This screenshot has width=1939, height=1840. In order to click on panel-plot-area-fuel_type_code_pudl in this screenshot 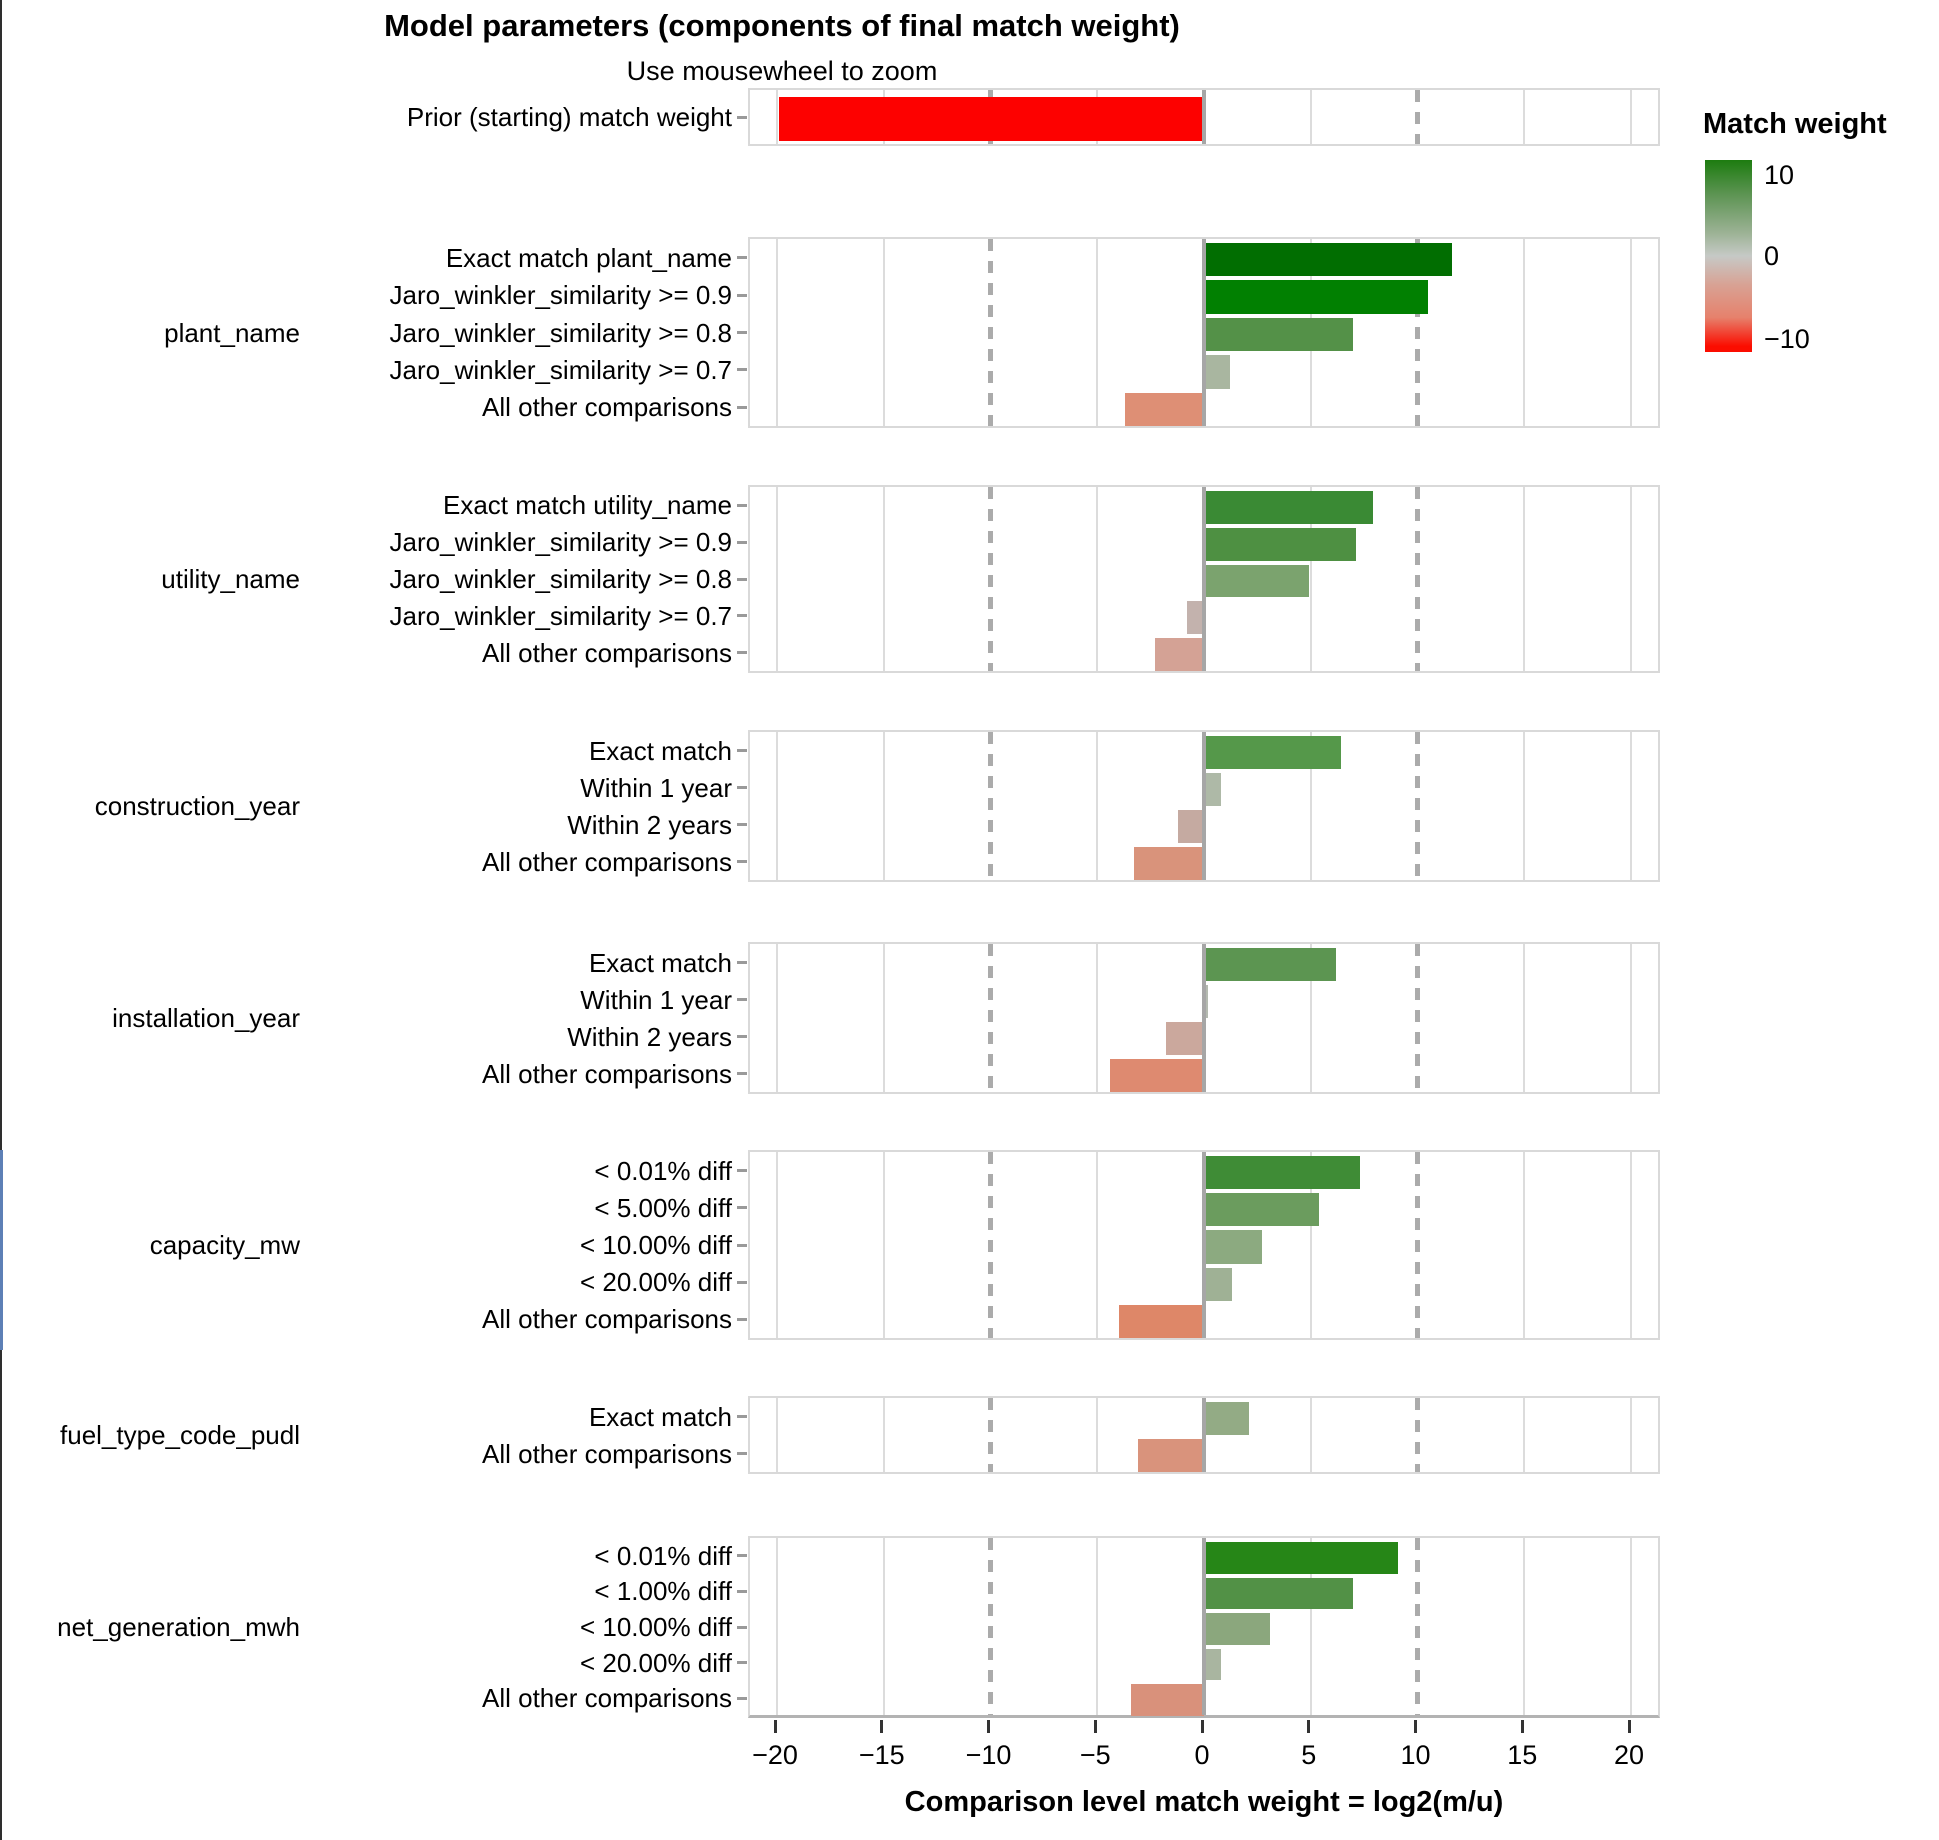, I will do `click(1204, 1435)`.